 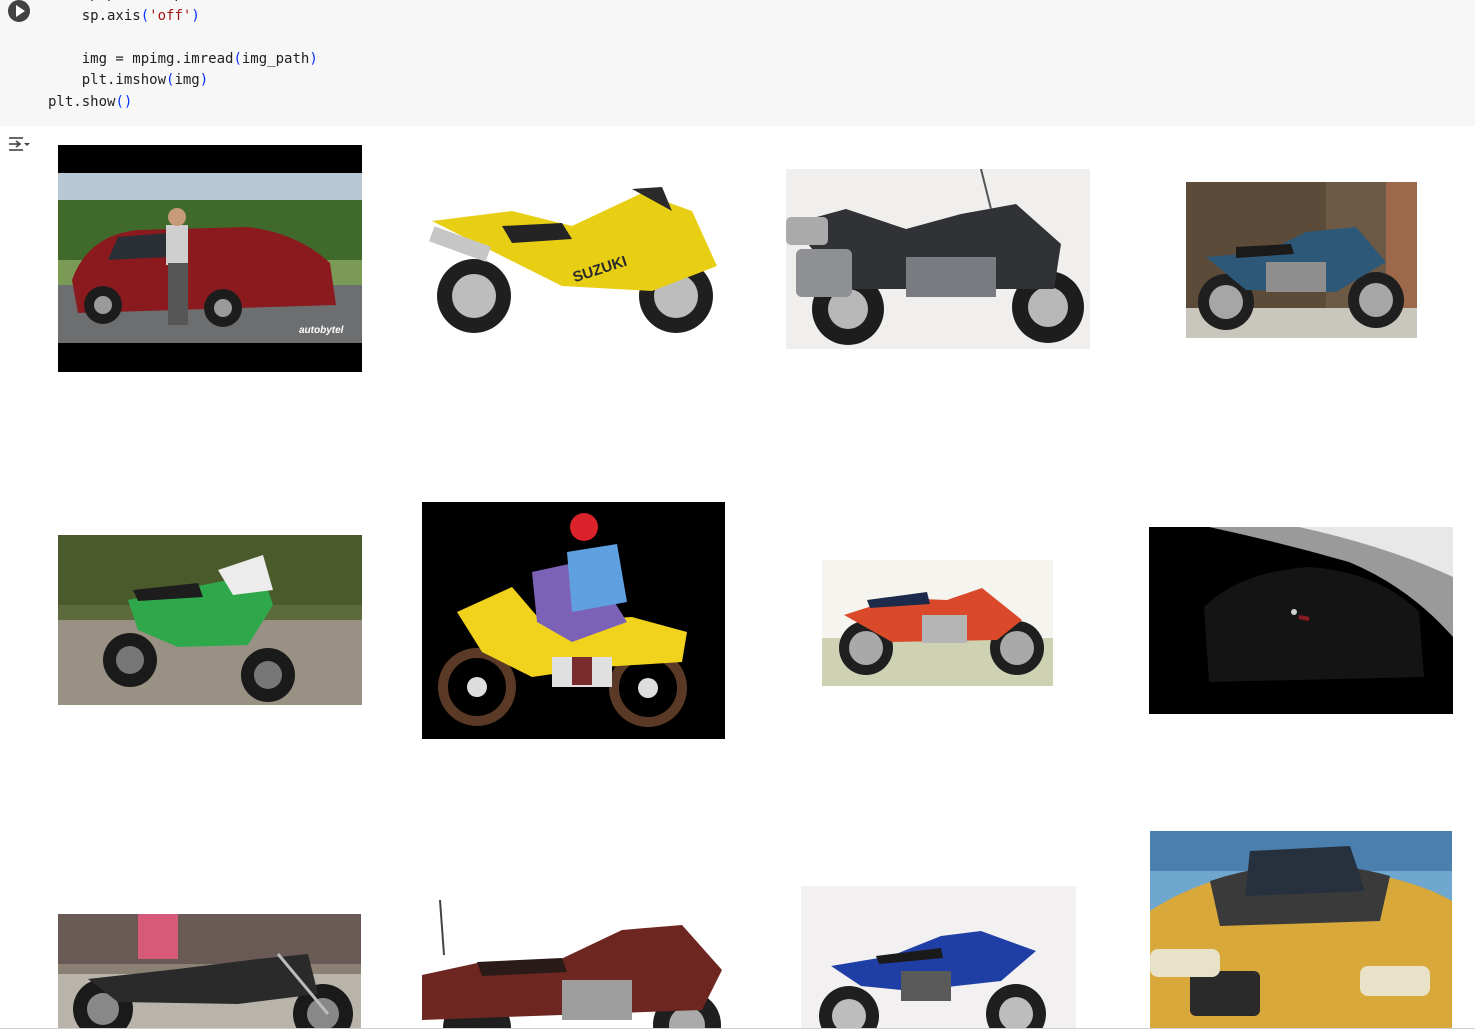 What do you see at coordinates (574, 964) in the screenshot?
I see `image-maroon-touring-motorcycle` at bounding box center [574, 964].